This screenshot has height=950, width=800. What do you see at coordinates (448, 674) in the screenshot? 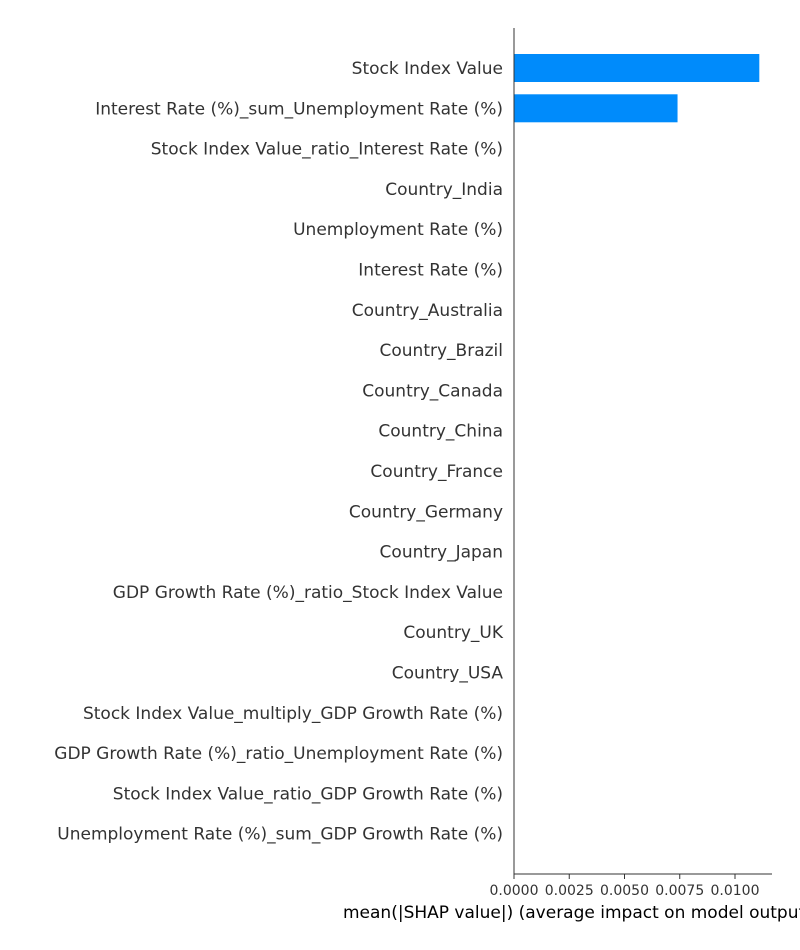
I see `feature-label: Country_USA` at bounding box center [448, 674].